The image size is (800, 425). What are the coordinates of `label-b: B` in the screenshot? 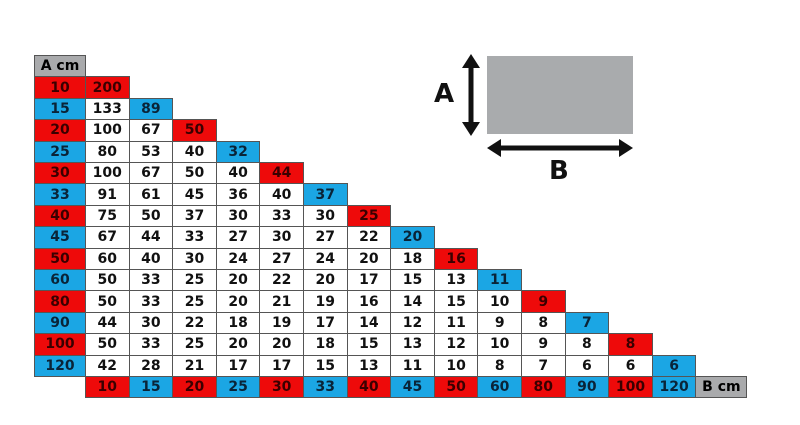 It's located at (559, 171).